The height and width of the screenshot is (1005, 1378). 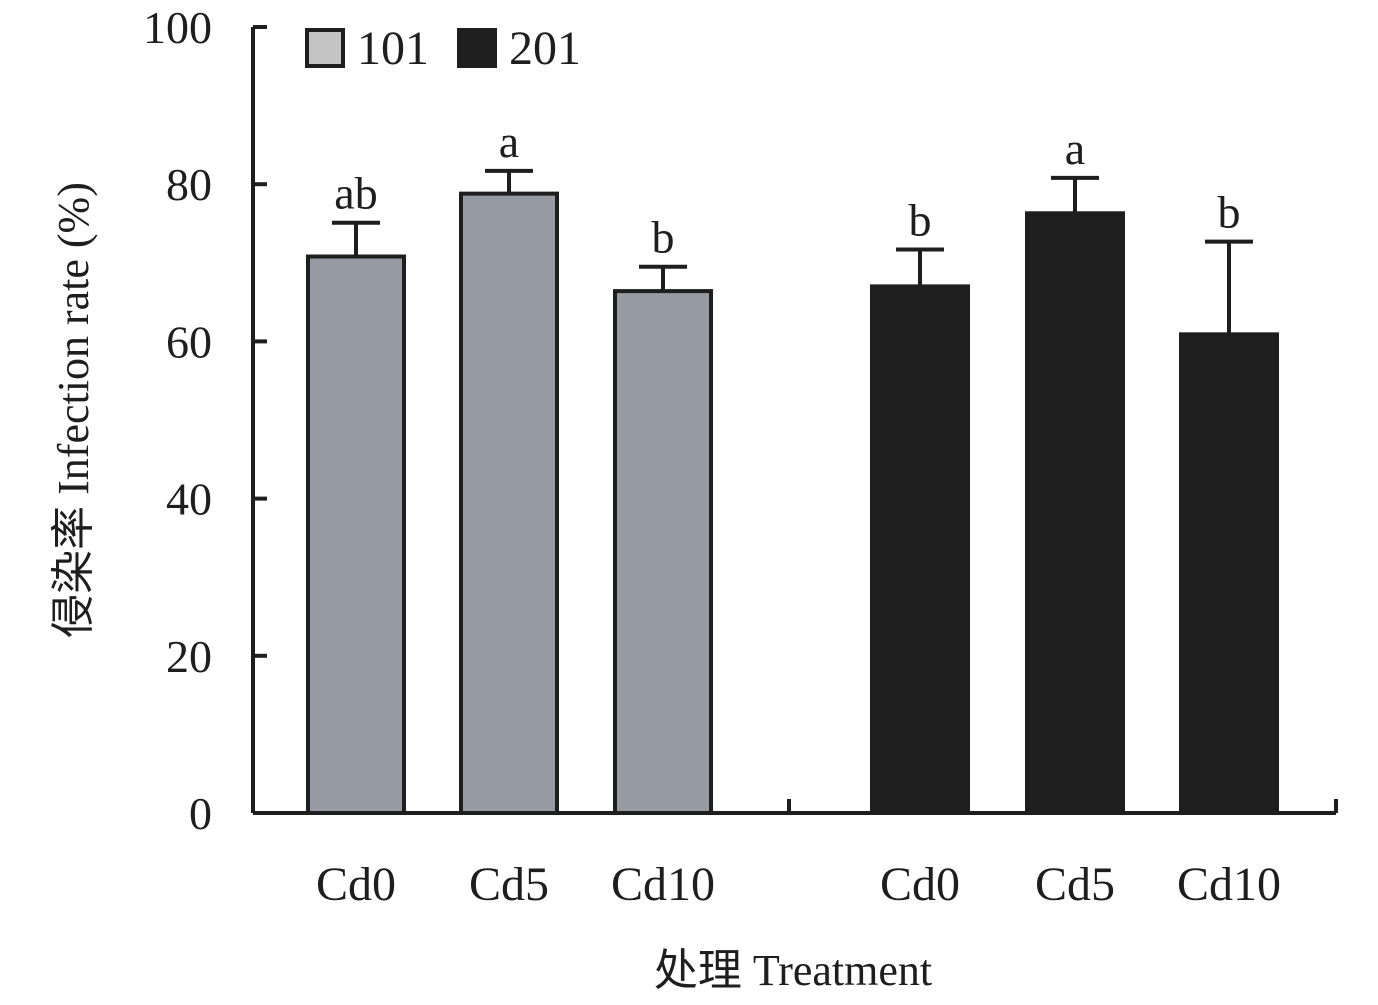 What do you see at coordinates (189, 341) in the screenshot?
I see `y-tick-label: 60` at bounding box center [189, 341].